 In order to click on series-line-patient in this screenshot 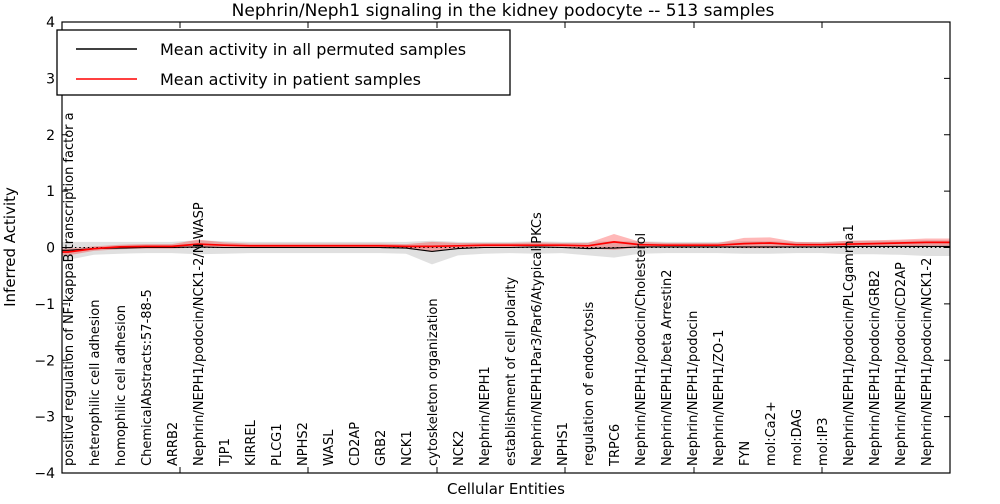, I will do `click(506, 247)`.